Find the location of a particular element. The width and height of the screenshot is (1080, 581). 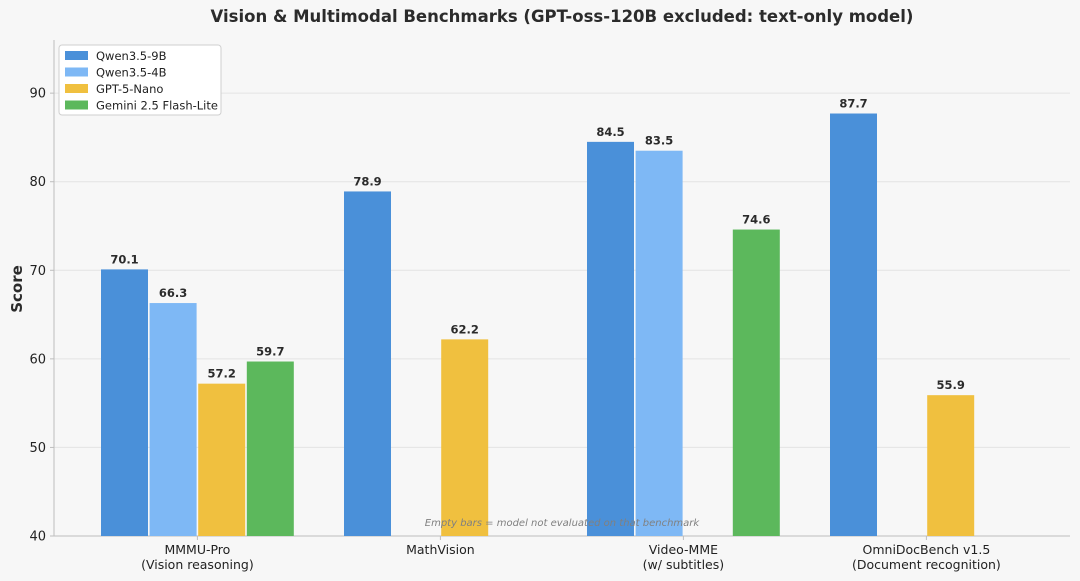

legend-label: Gemini 2.5 Flash-Lite is located at coordinates (157, 106).